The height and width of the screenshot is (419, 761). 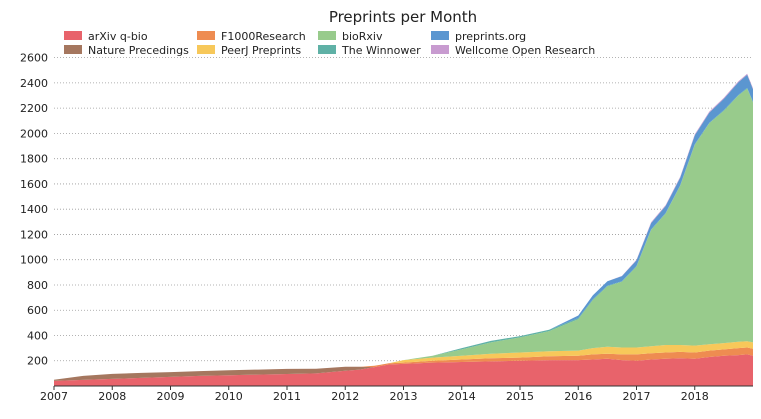 I want to click on legend-swatch-f1000research, so click(x=206, y=35).